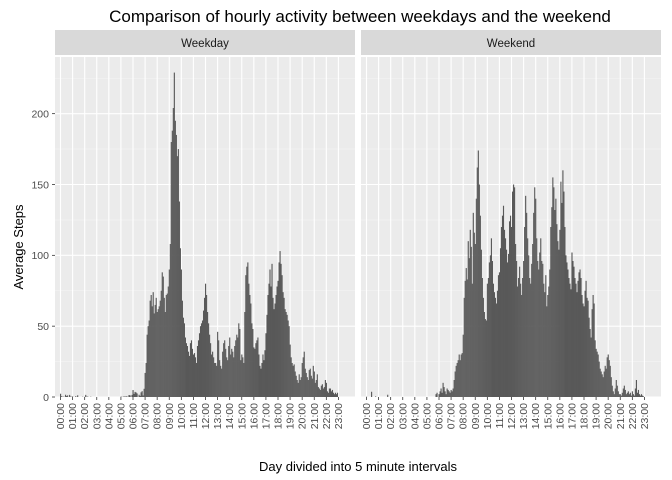 This screenshot has width=672, height=480. Describe the element at coordinates (254, 416) in the screenshot. I see `x-tick-label: 16:00` at that location.